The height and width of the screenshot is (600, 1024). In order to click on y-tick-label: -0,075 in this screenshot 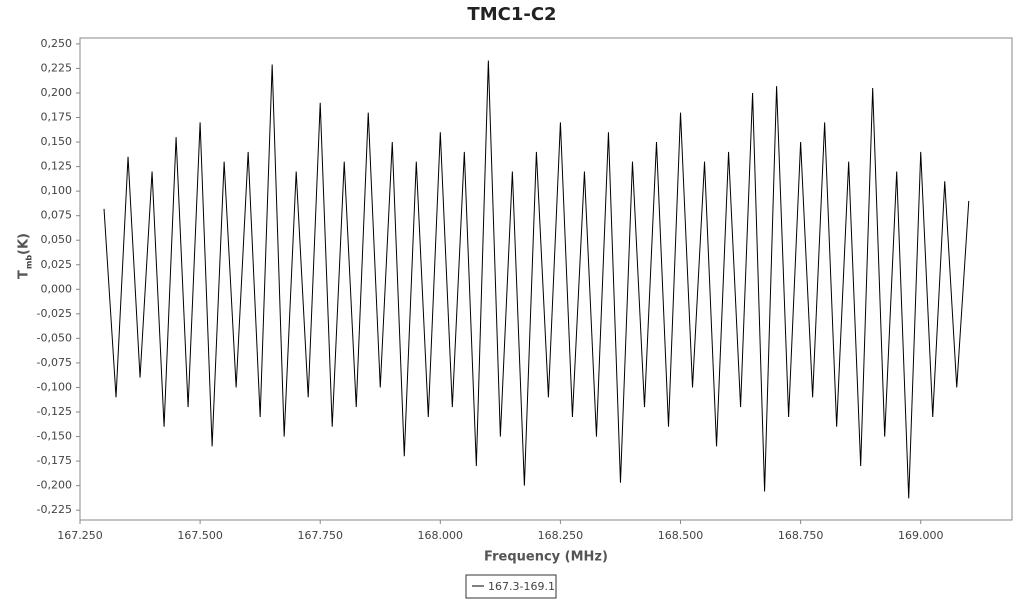, I will do `click(54, 362)`.